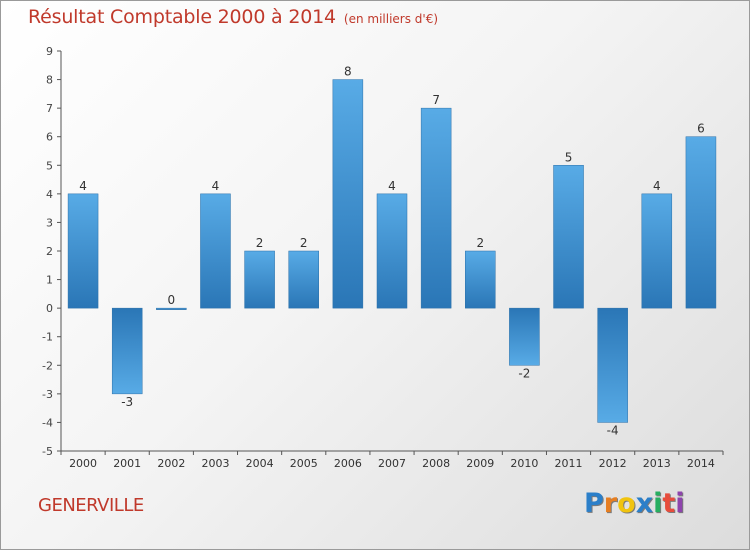  Describe the element at coordinates (304, 463) in the screenshot. I see `x-tick-label: 2005` at that location.